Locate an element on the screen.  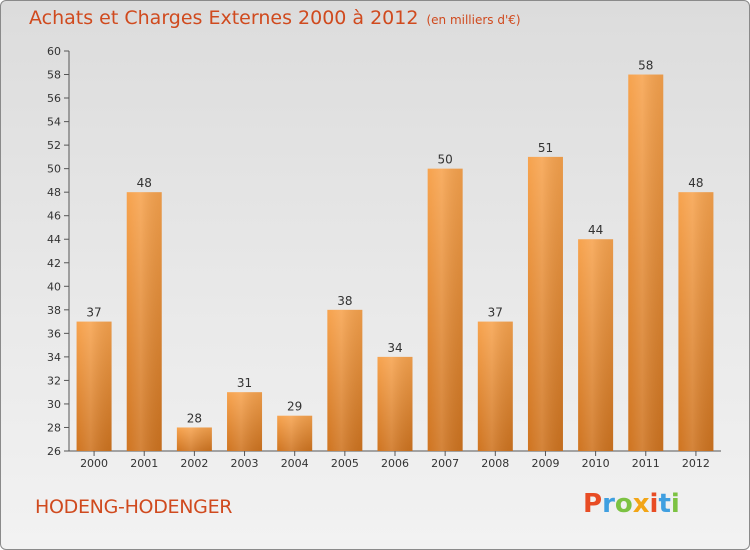
bar-value-label: 34 is located at coordinates (394, 348).